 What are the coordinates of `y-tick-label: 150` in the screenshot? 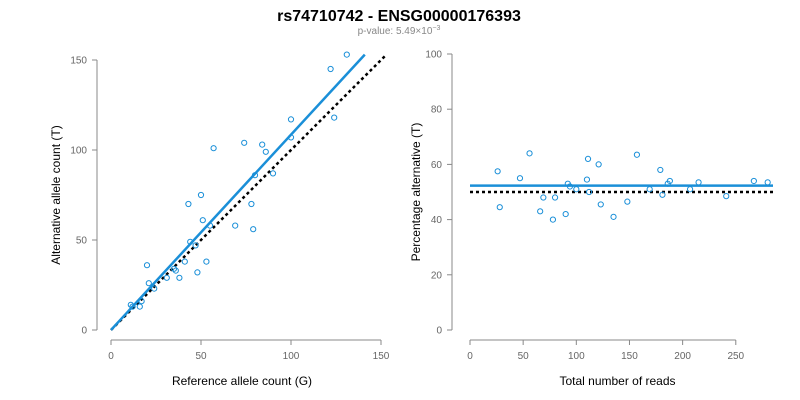 It's located at (78, 61).